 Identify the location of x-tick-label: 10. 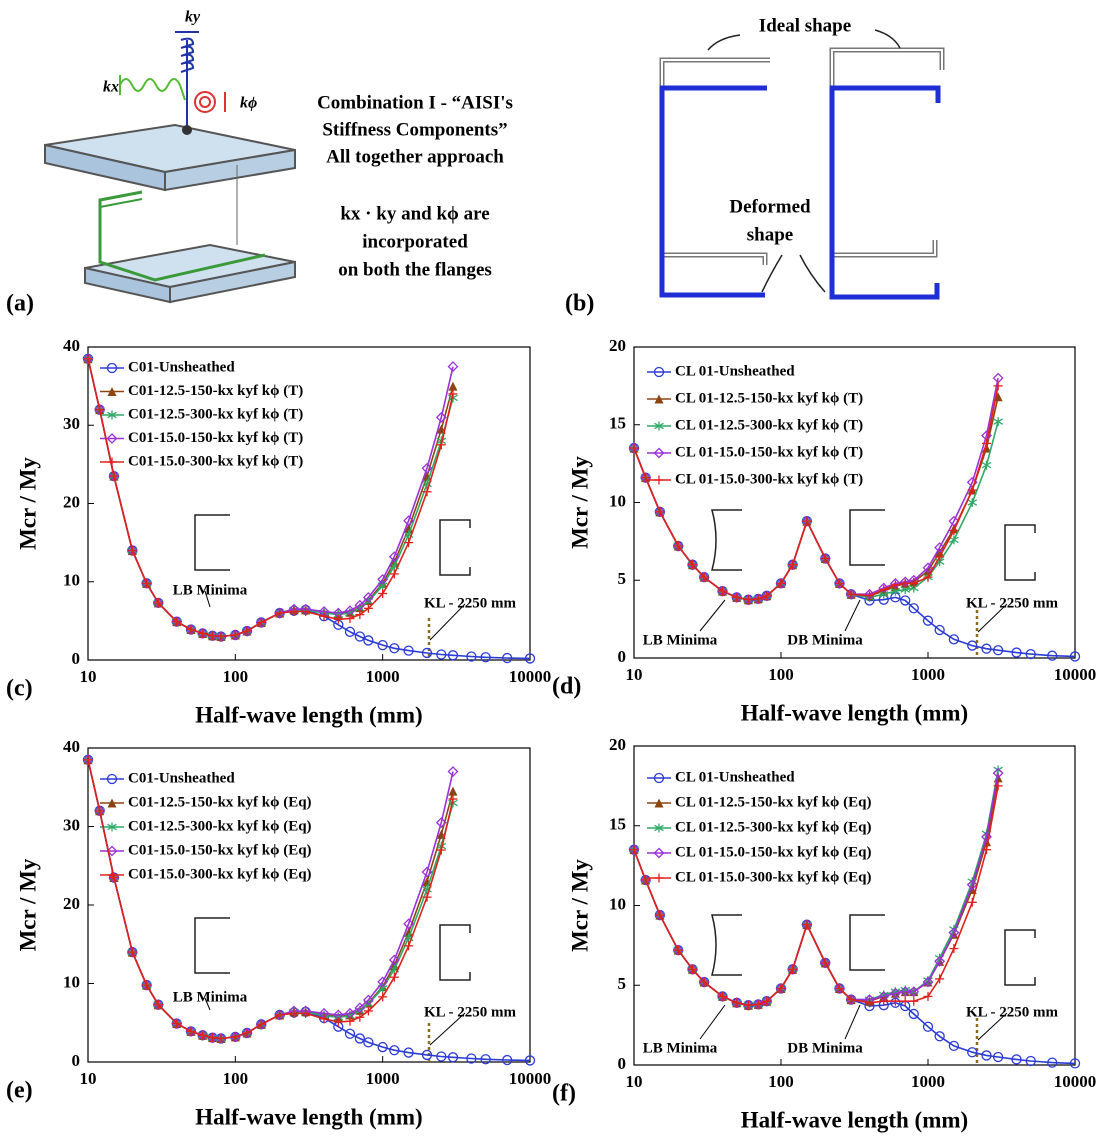
(634, 1081).